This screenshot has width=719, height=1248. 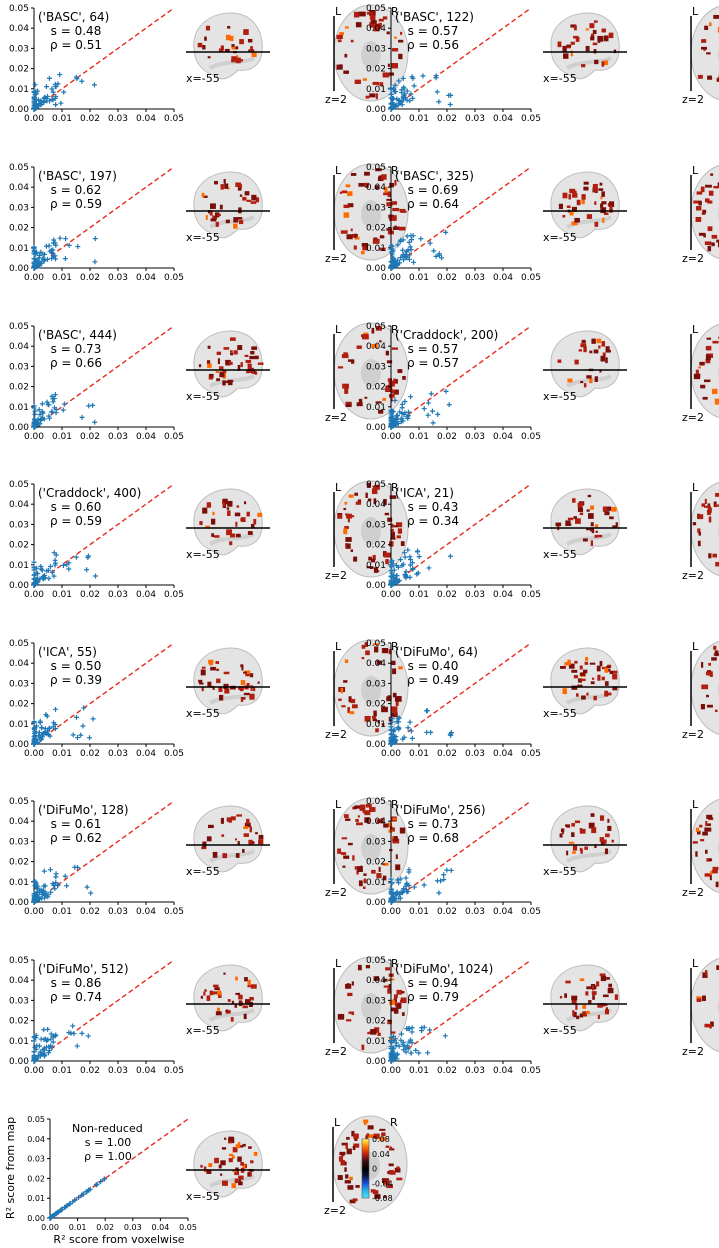 I want to click on x-tick-label: 0.00, so click(x=34, y=278).